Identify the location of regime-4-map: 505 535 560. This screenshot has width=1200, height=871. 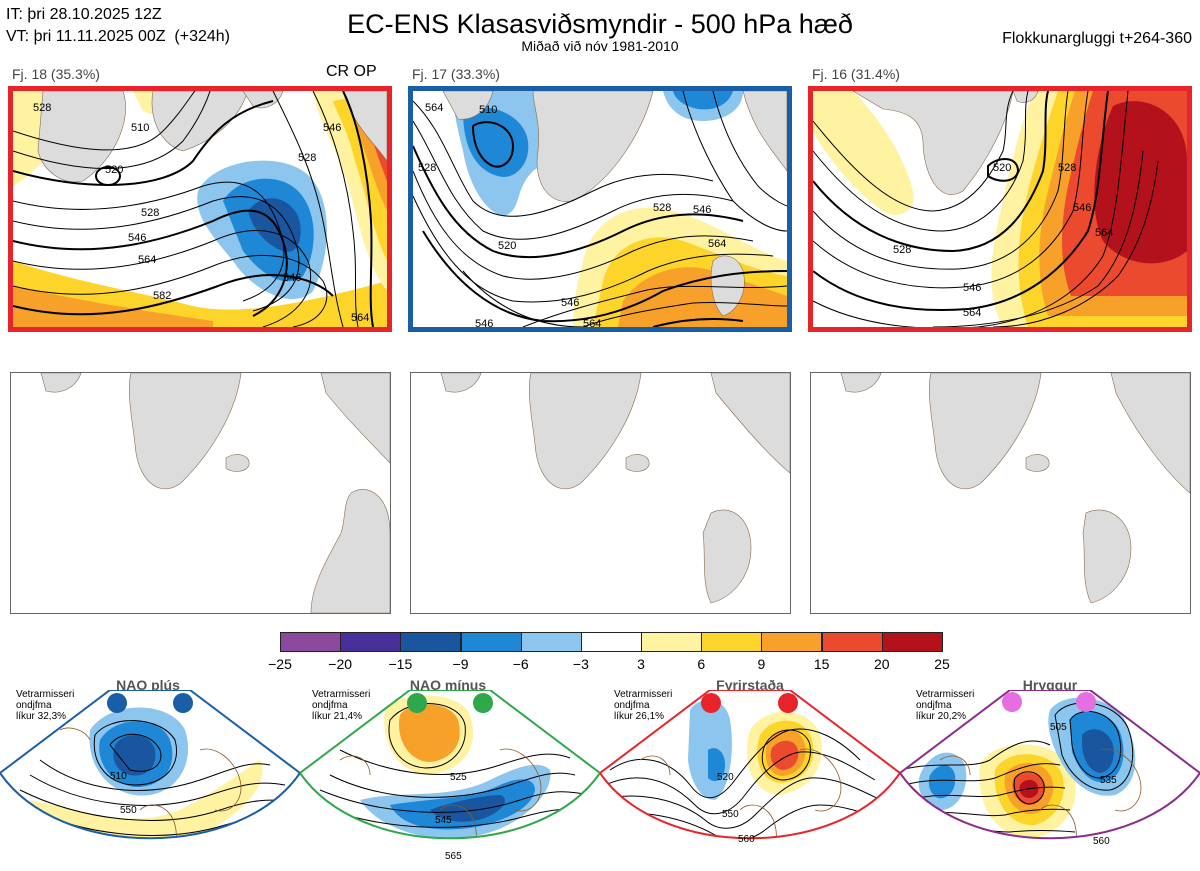
(1050, 780).